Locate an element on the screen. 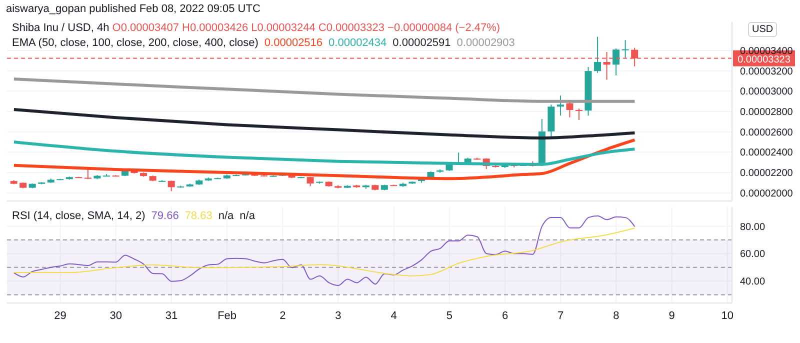  annotation: O0.00003407 H0.00003426 L0.00003244 C0.00003323 −0.00000084 (−2.47%) is located at coordinates (306, 28).